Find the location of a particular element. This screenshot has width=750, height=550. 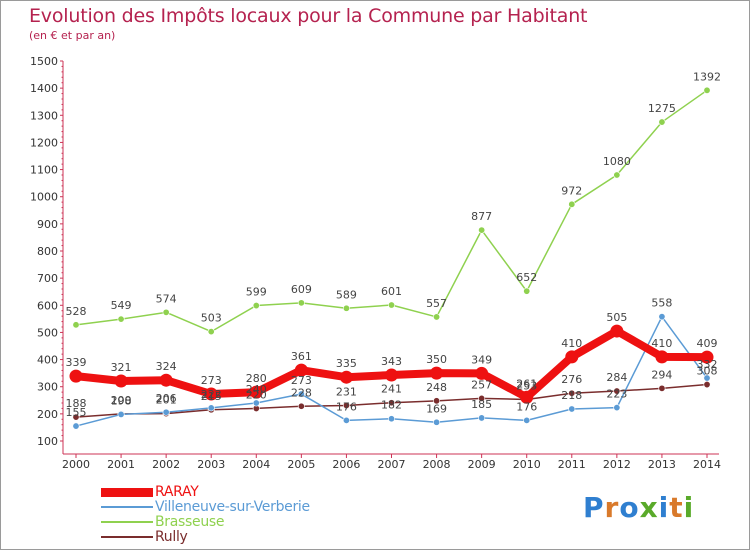

data-label-villeneuve-sur-verberie: 222 is located at coordinates (211, 394).